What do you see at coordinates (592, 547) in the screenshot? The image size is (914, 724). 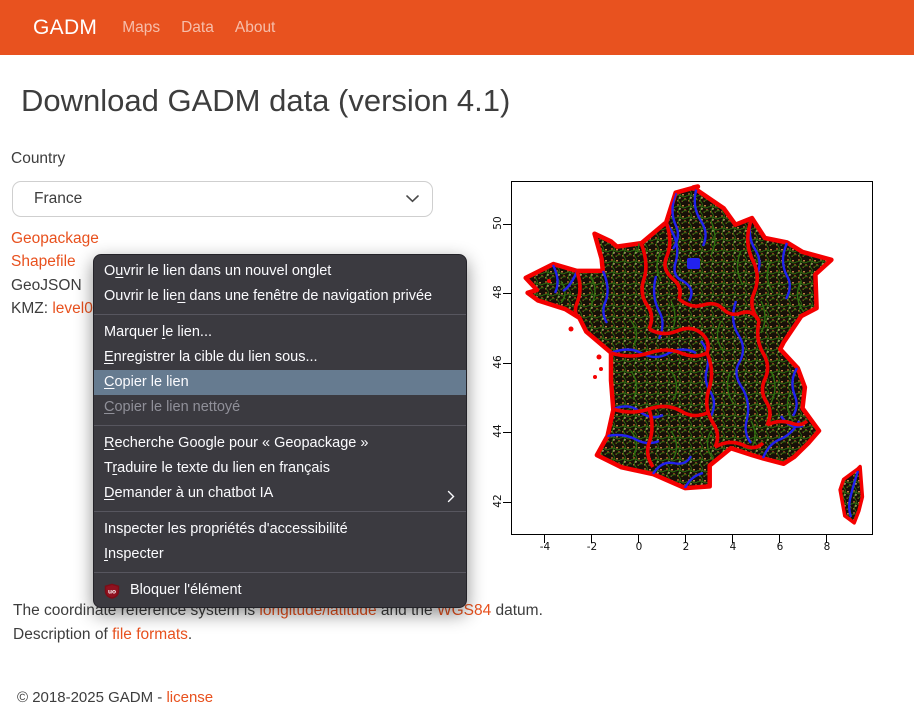 I see `x-axis-label: -2` at bounding box center [592, 547].